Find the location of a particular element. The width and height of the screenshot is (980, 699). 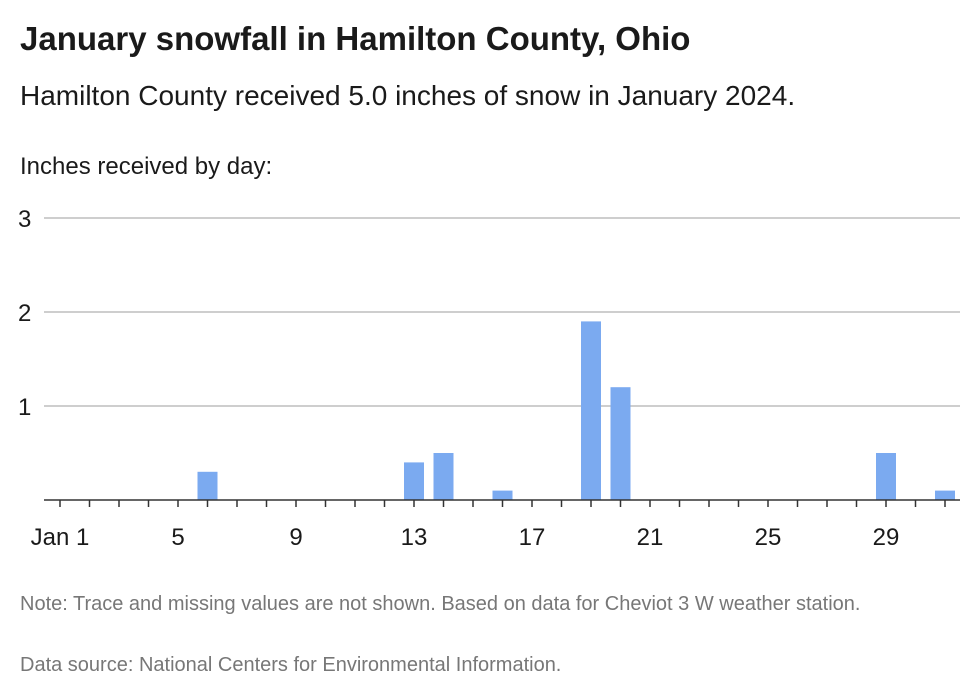

x-tick-label: 5 is located at coordinates (177, 537).